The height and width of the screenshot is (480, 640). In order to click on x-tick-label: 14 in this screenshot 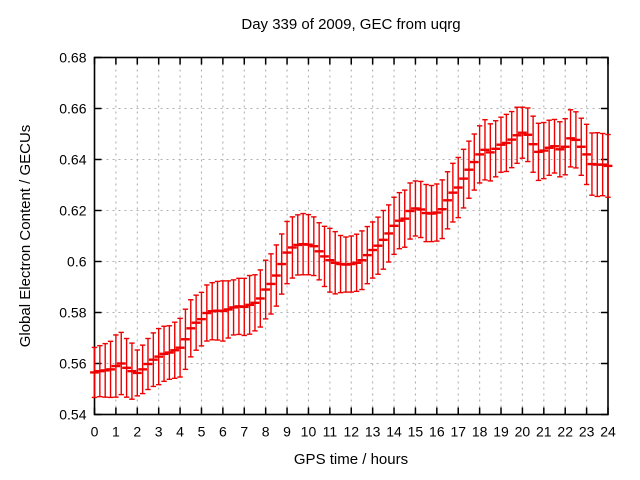, I will do `click(394, 432)`.